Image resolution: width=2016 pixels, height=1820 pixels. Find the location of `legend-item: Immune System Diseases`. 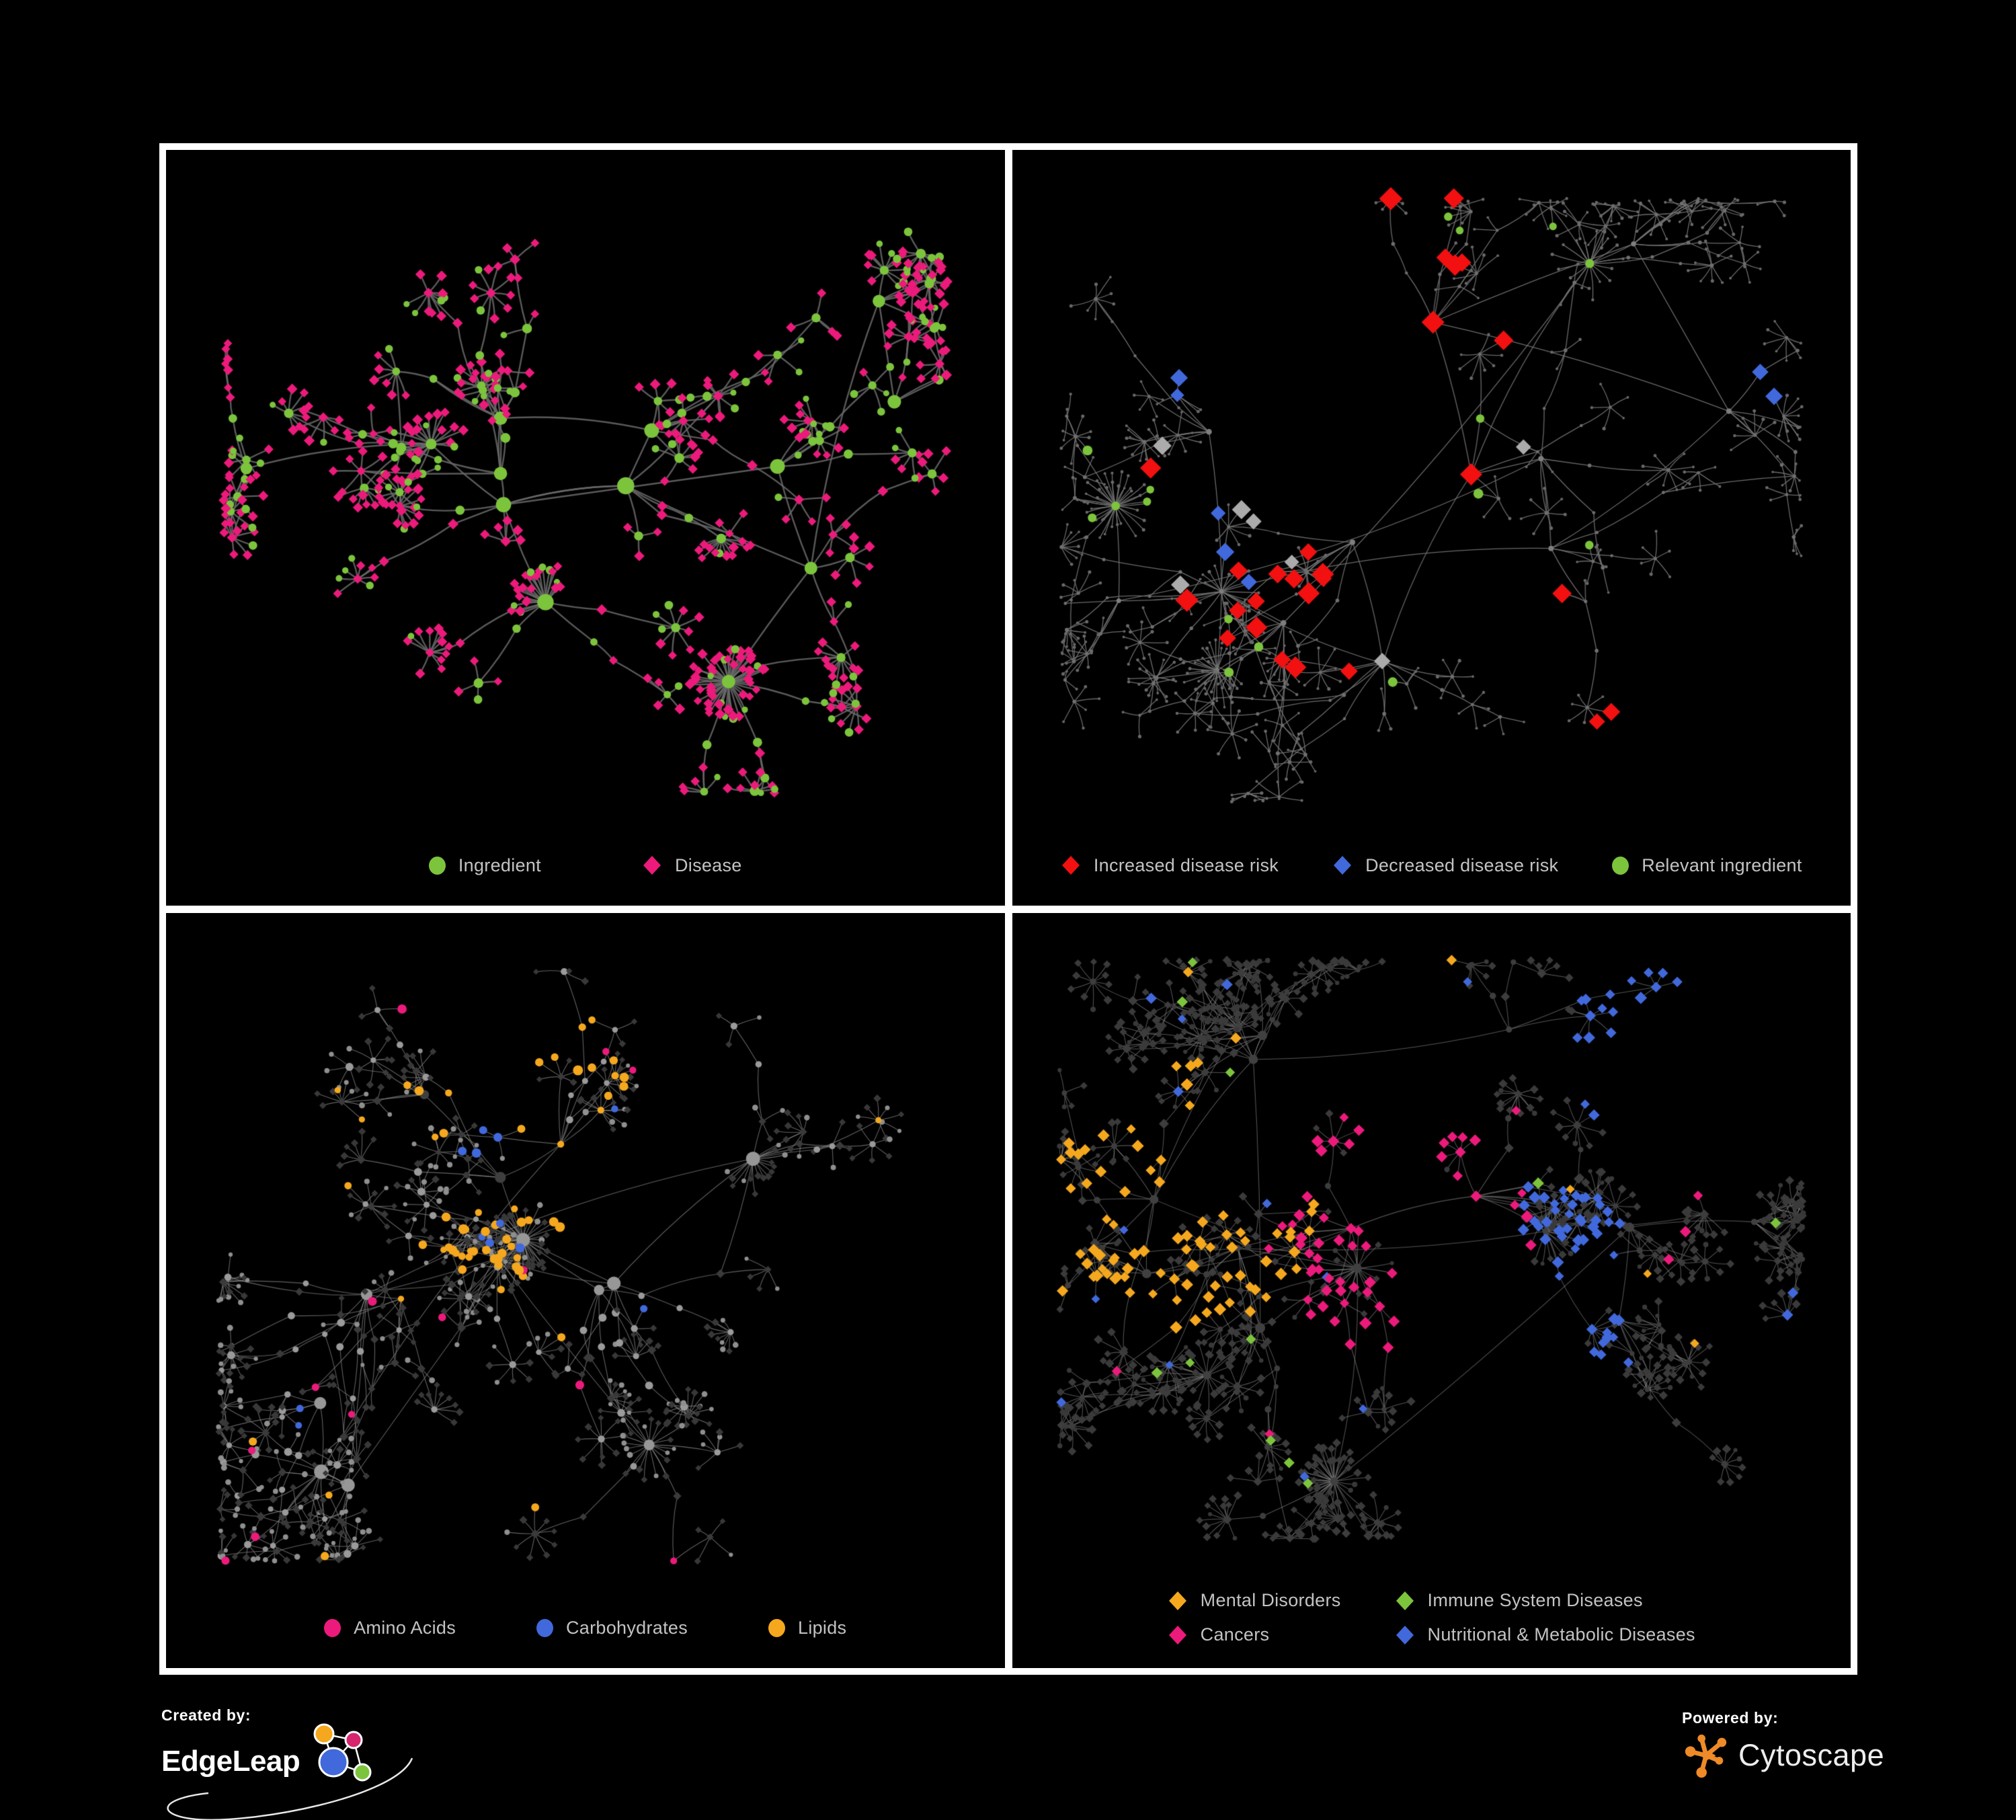

legend-item: Immune System Diseases is located at coordinates (1519, 1600).